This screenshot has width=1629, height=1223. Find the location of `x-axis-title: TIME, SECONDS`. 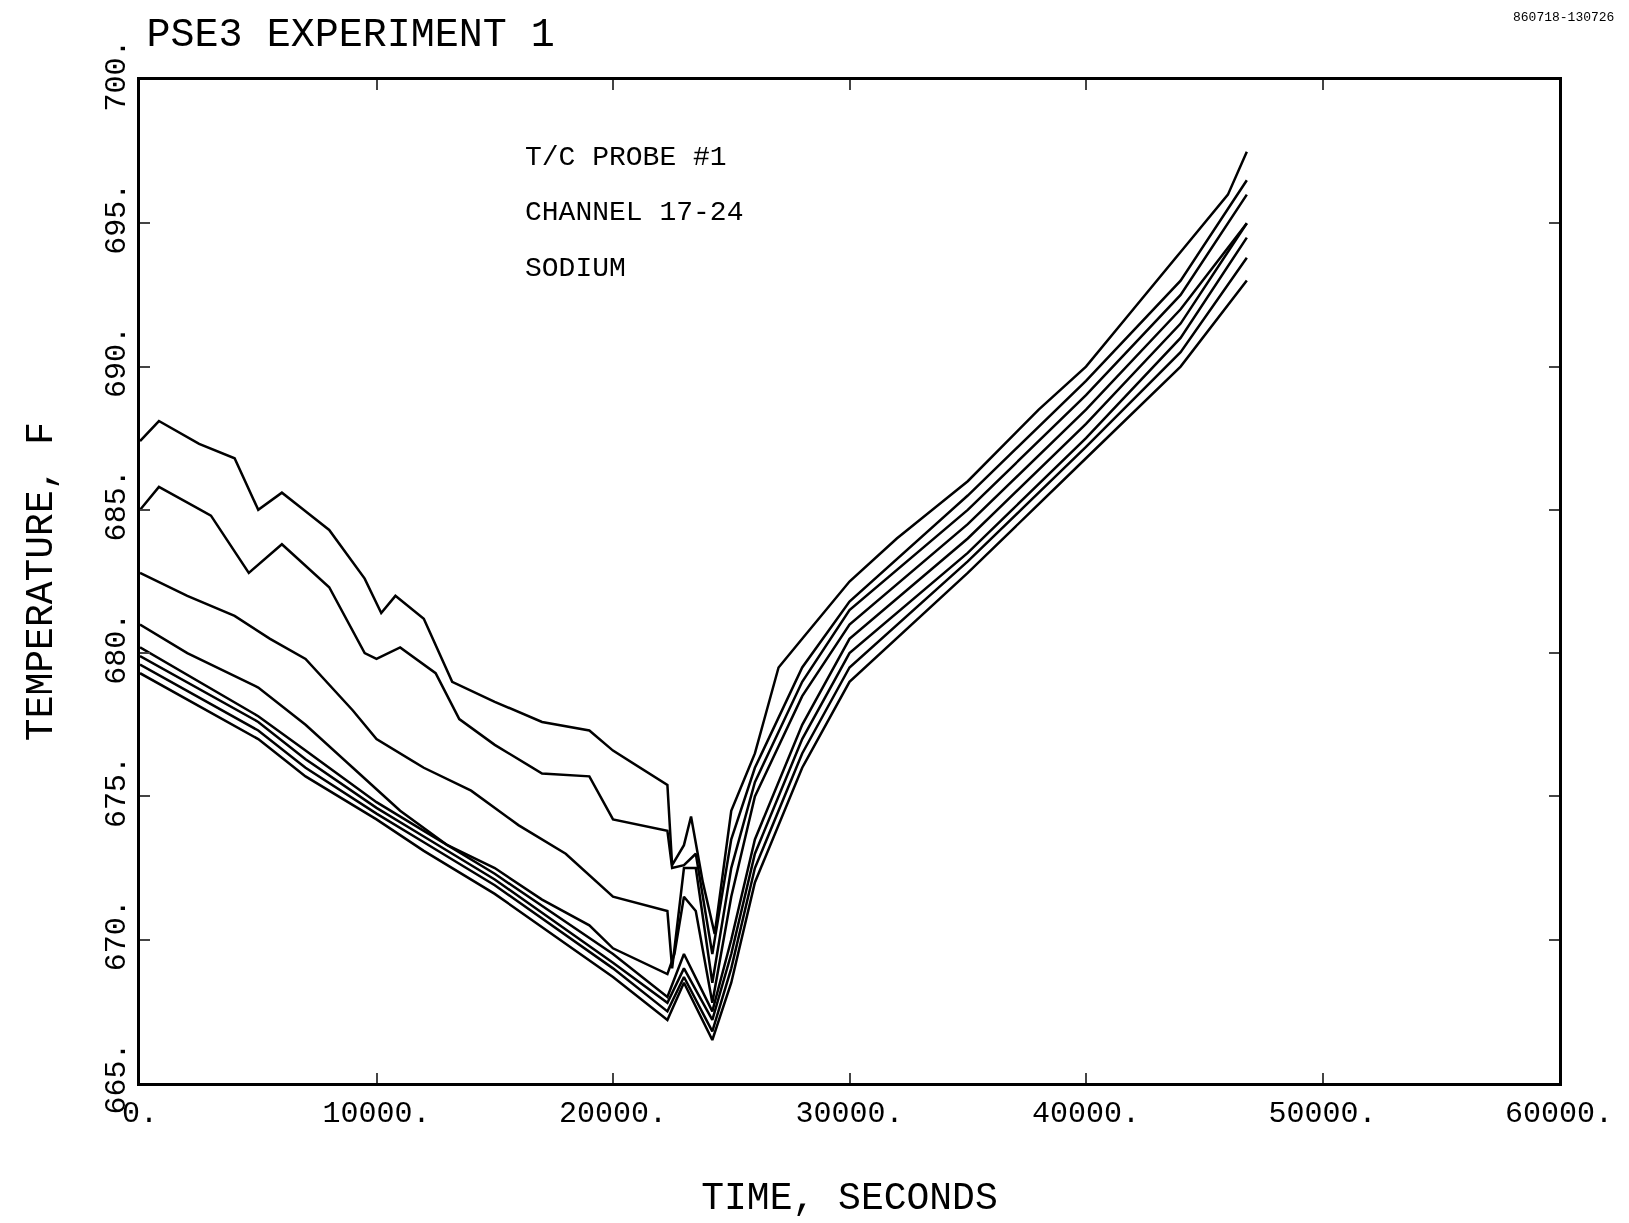

x-axis-title: TIME, SECONDS is located at coordinates (849, 1198).